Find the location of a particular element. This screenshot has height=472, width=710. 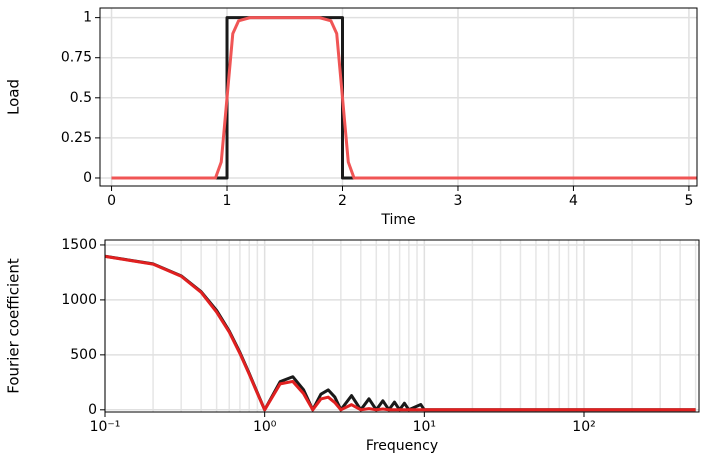

x-tick-label: 2 is located at coordinates (342, 201).